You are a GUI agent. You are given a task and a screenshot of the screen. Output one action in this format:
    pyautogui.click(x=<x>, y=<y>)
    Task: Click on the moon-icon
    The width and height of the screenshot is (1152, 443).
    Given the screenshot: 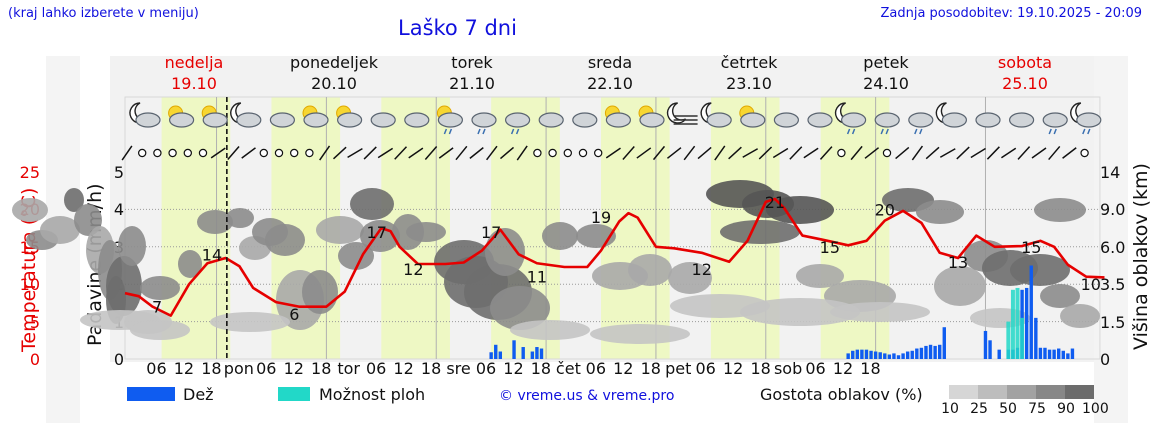 What is the action you would take?
    pyautogui.click(x=676, y=113)
    